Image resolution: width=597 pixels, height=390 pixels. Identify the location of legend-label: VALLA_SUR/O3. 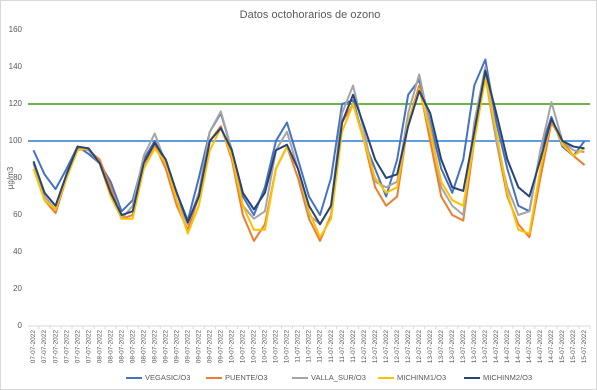
(338, 377).